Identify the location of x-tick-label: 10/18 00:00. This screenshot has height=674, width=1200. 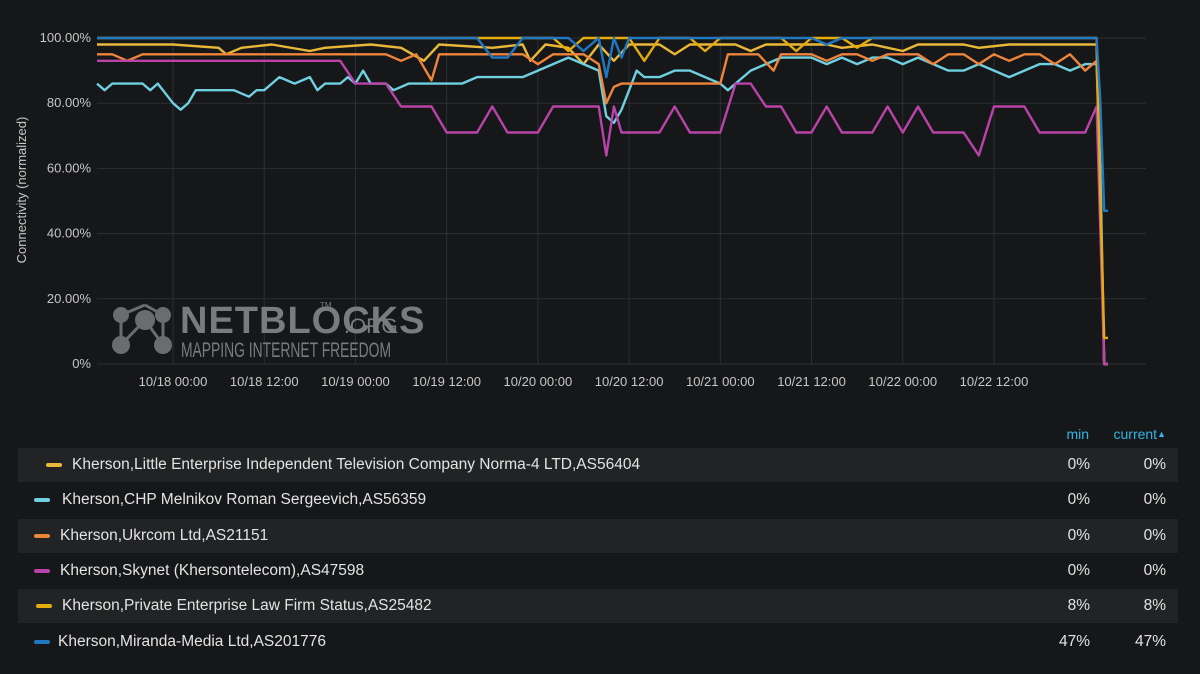
(173, 381).